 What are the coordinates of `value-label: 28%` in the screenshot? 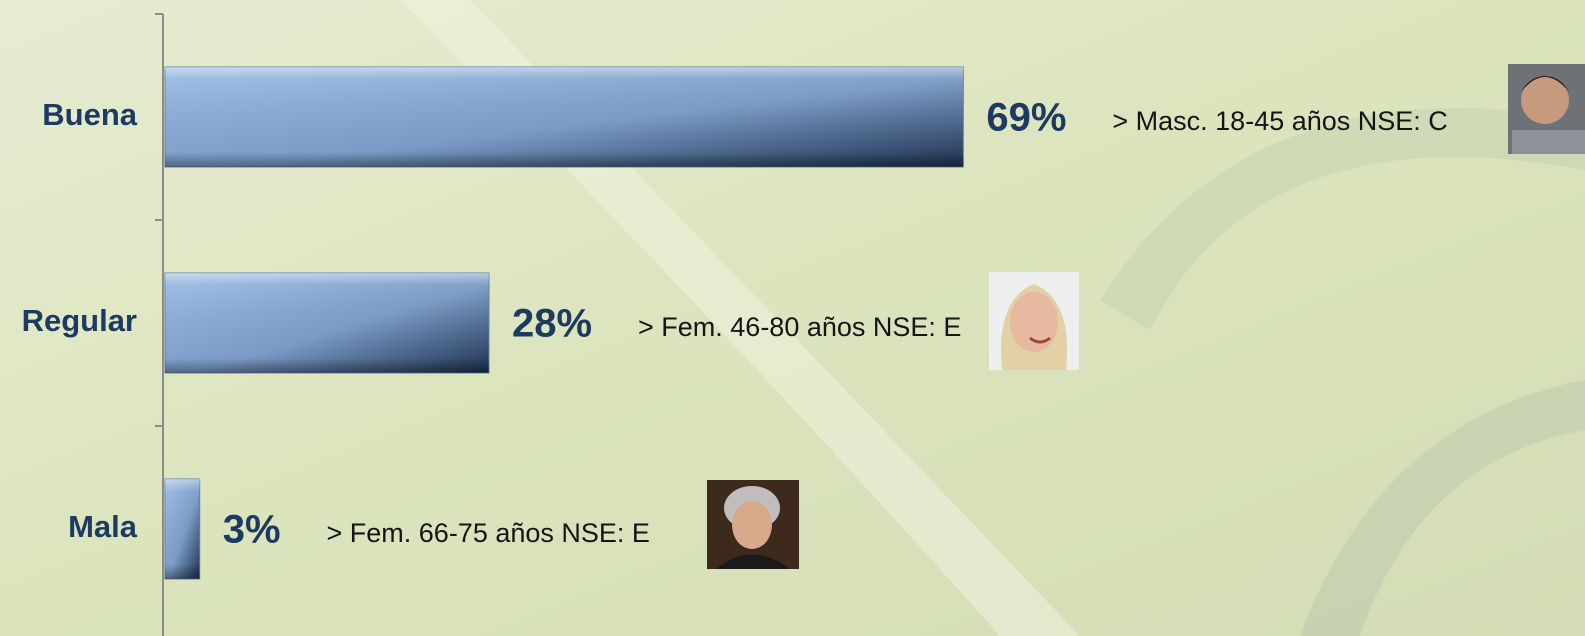 It's located at (552, 324).